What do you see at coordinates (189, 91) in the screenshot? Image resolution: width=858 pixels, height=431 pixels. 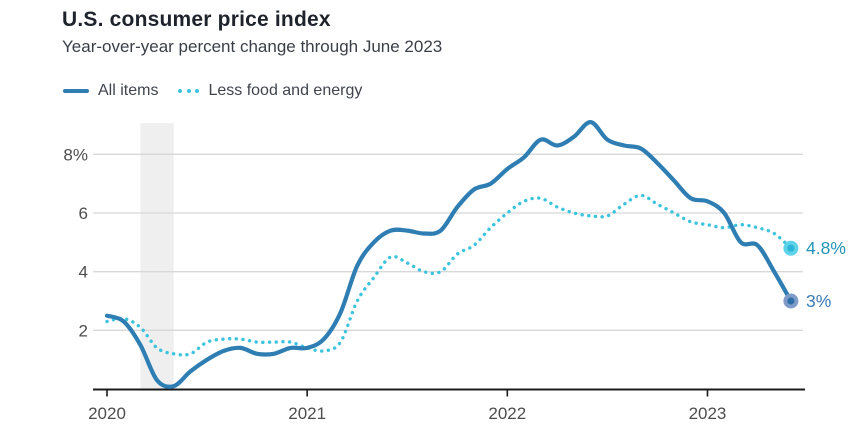 I see `less-food-energy-dotted-swatch-icon` at bounding box center [189, 91].